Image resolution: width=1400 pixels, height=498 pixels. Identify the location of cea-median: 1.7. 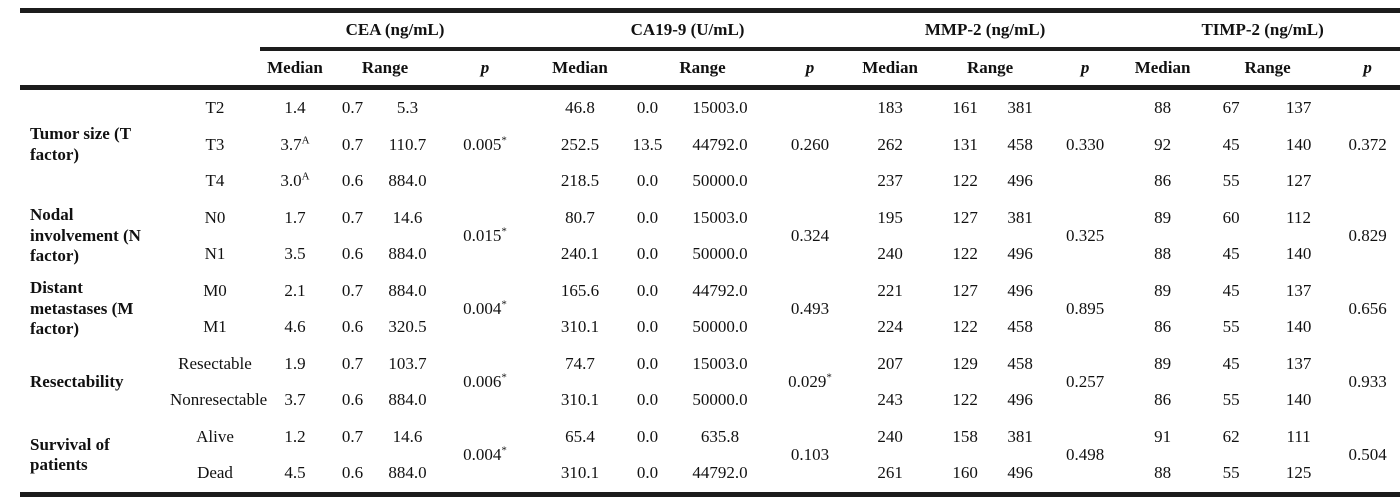
(295, 217).